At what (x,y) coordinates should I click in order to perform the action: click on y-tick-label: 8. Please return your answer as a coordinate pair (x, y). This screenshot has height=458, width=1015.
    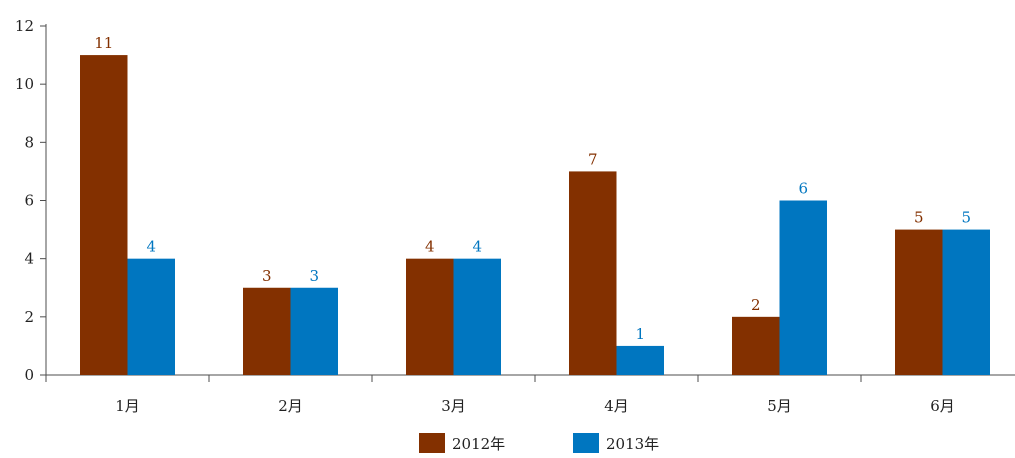
    Looking at the image, I should click on (29, 142).